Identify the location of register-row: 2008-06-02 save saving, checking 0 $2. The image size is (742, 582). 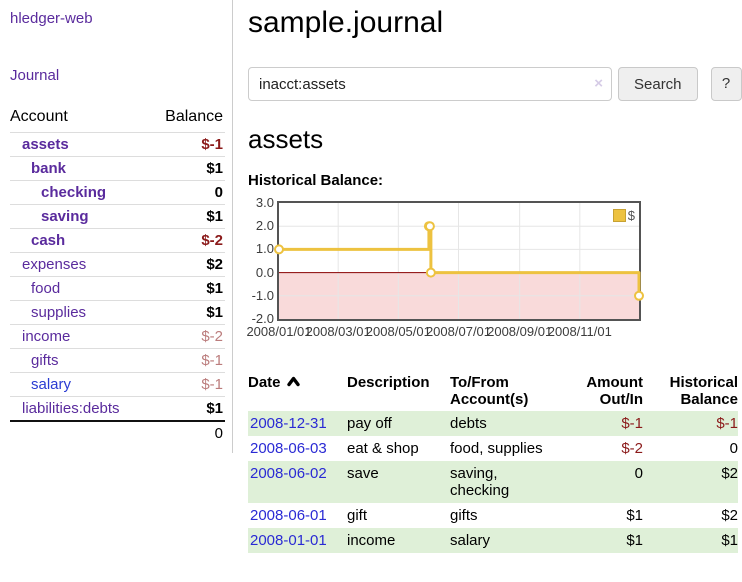
(493, 482).